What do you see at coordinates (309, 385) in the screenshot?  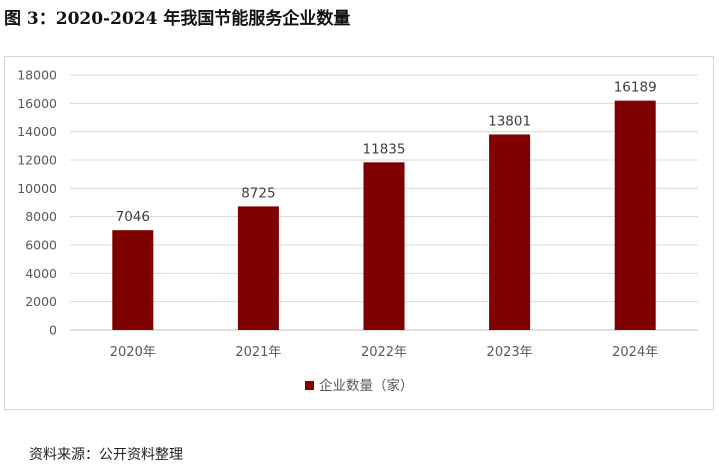 I see `legend-swatch` at bounding box center [309, 385].